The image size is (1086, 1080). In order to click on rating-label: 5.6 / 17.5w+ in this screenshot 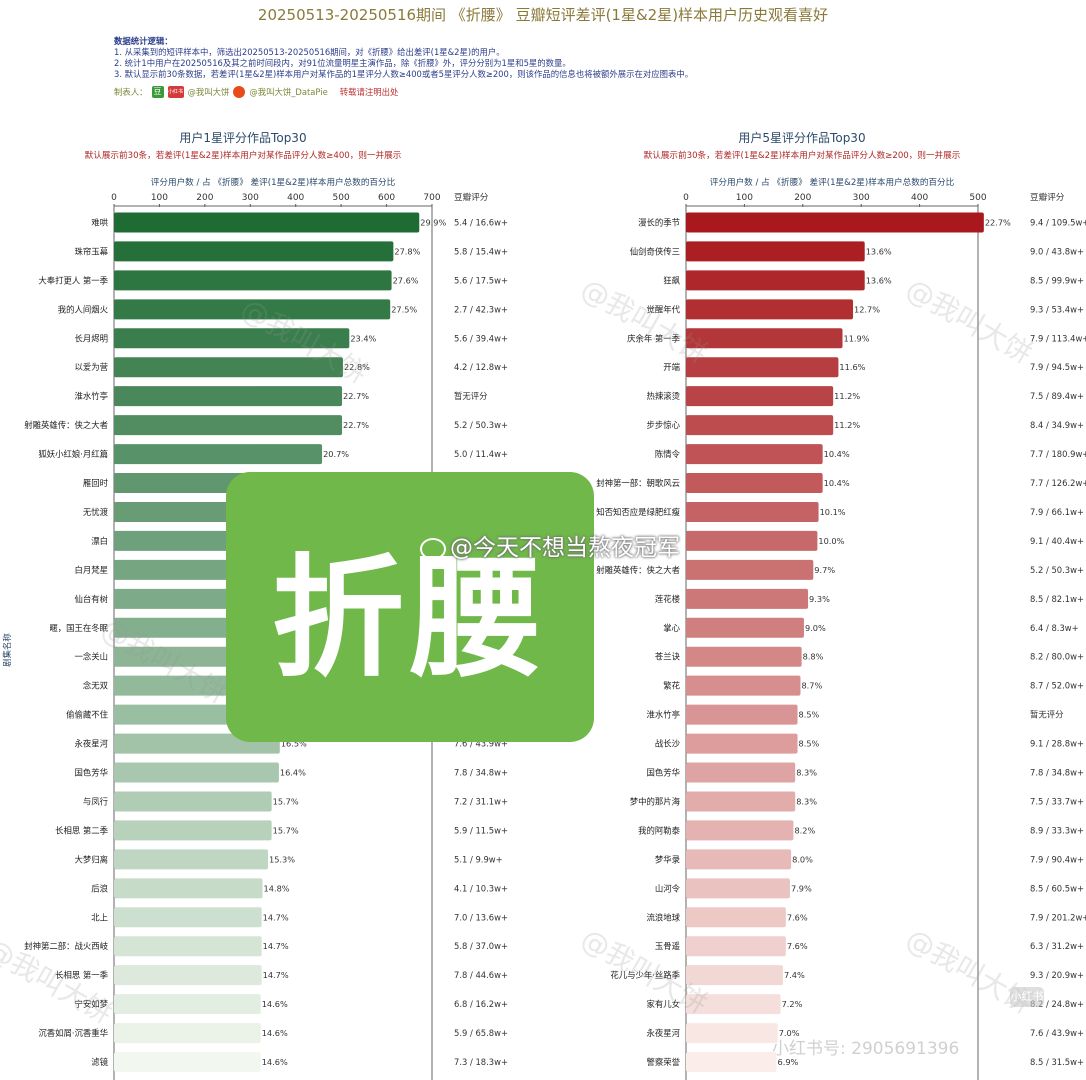, I will do `click(481, 280)`.